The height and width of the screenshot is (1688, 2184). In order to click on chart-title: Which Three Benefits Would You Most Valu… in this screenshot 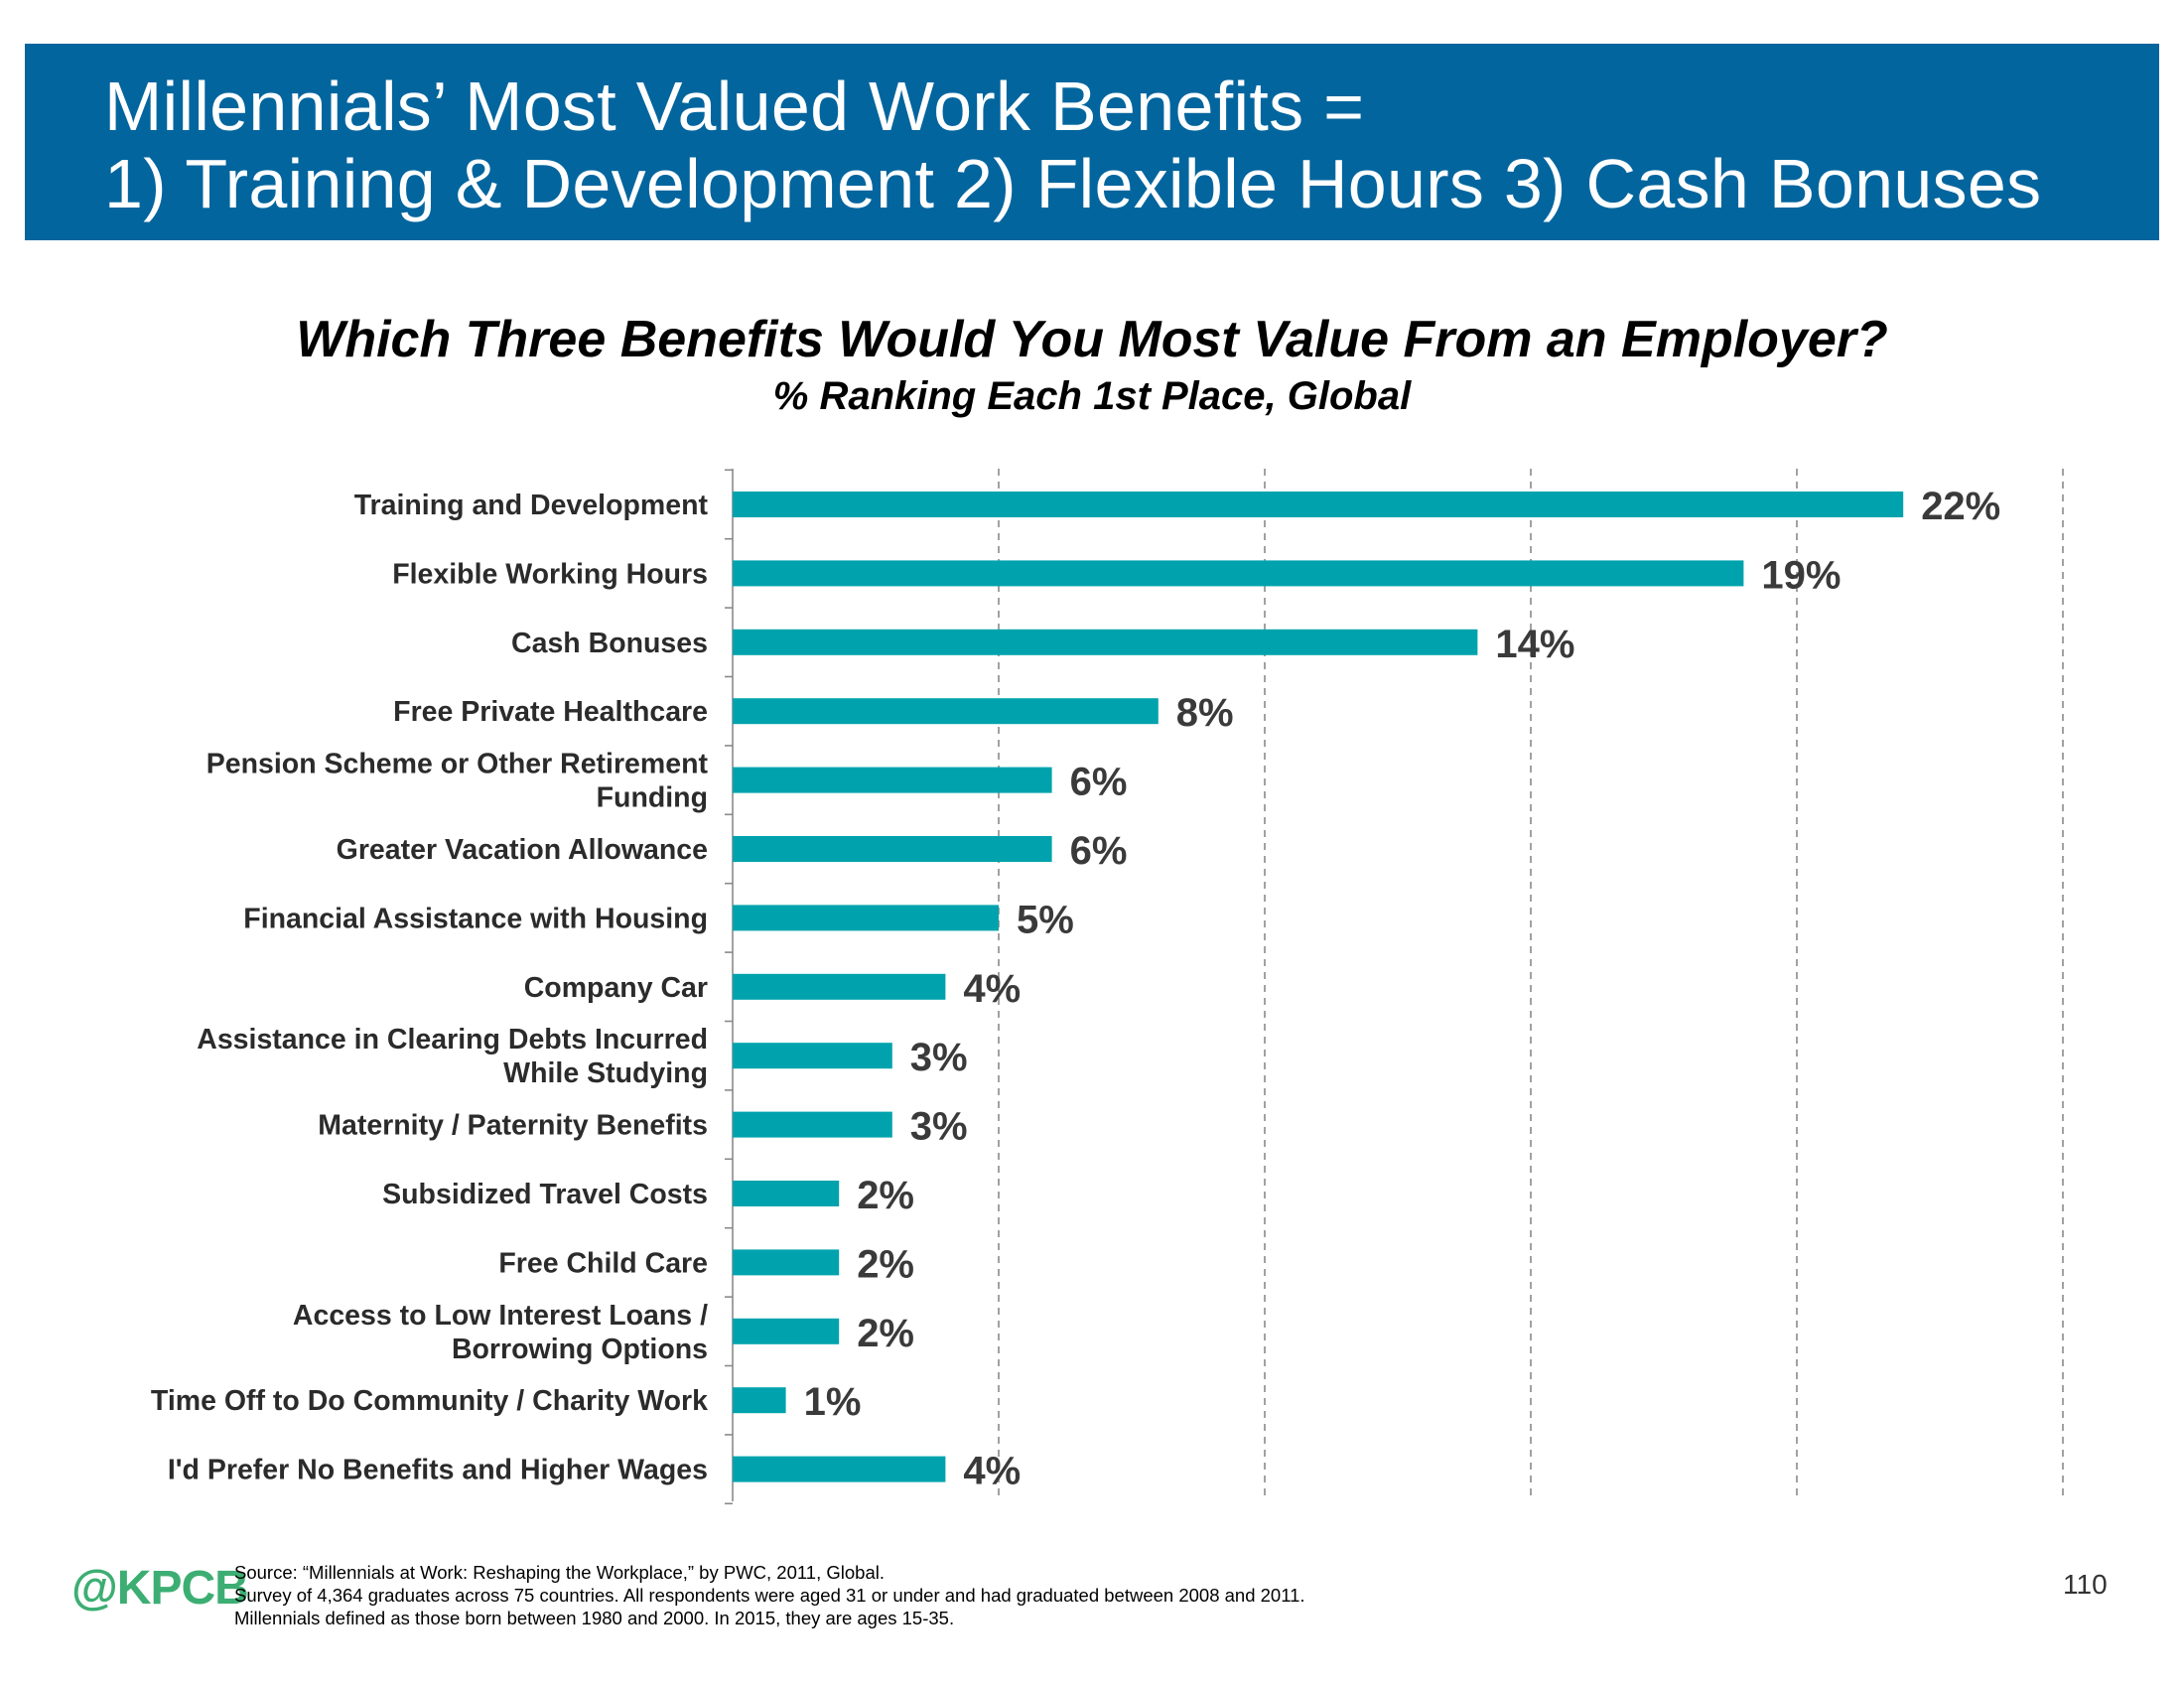, I will do `click(1092, 339)`.